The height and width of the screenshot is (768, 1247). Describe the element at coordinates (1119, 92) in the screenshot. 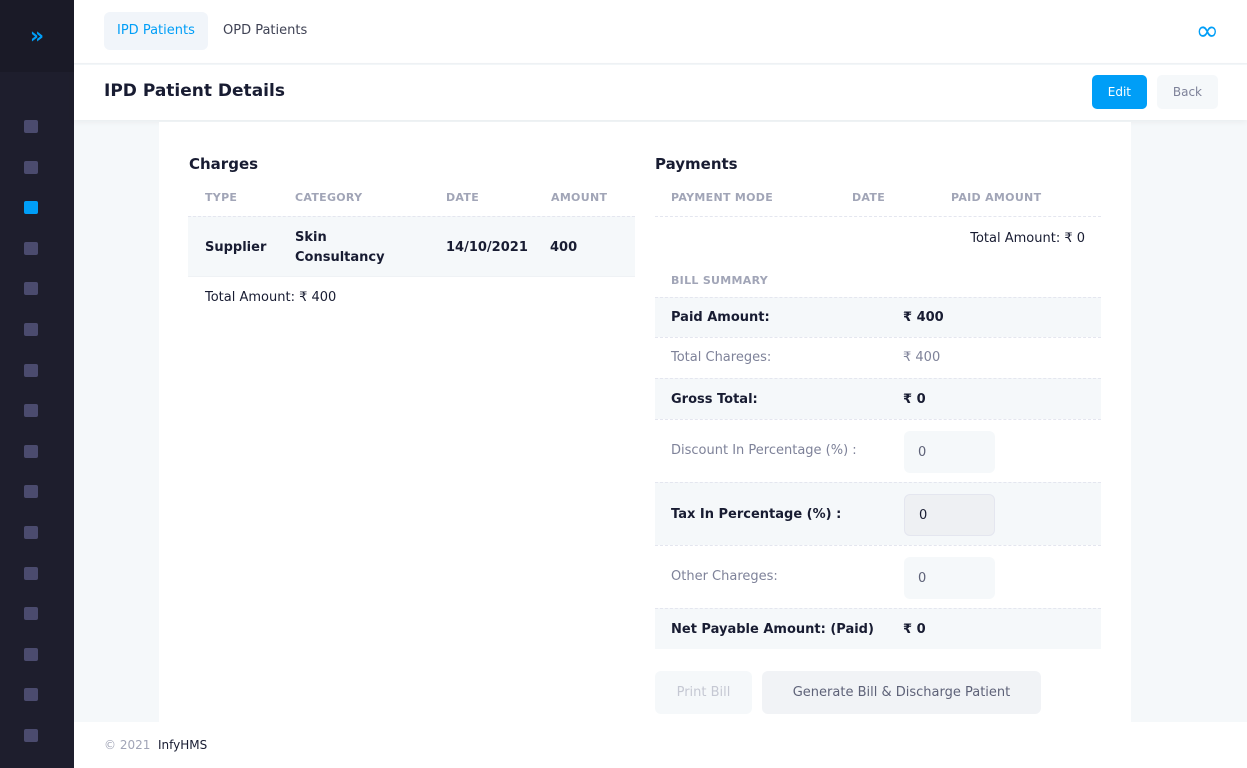

I see `edit-button: Edit` at that location.